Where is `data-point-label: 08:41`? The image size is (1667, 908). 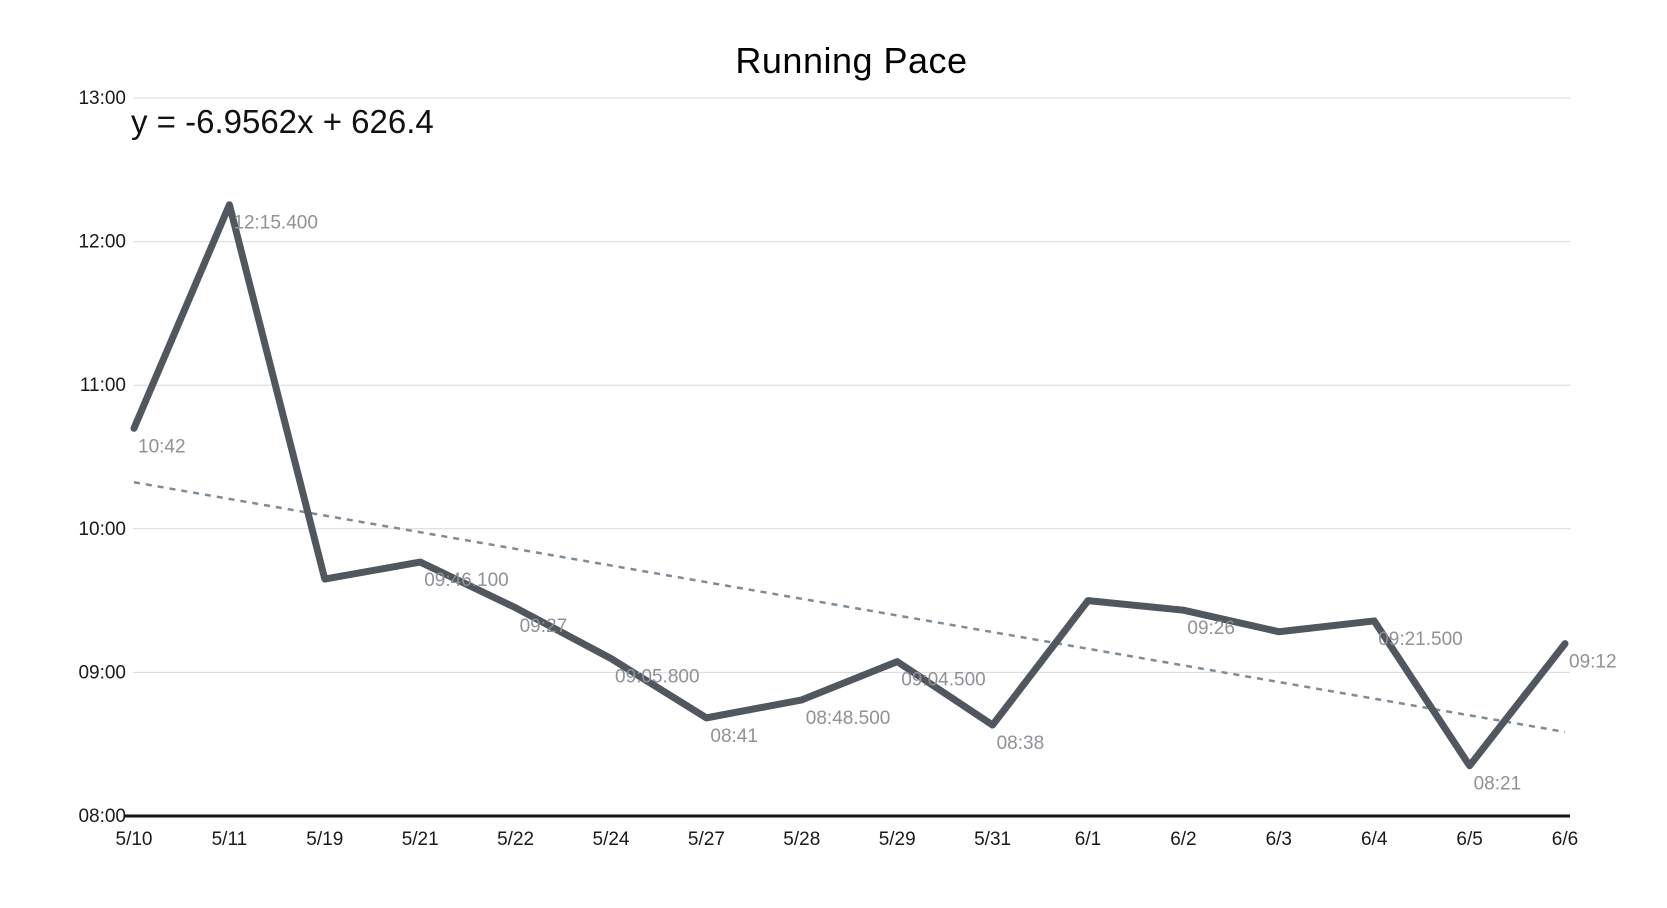 data-point-label: 08:41 is located at coordinates (734, 736).